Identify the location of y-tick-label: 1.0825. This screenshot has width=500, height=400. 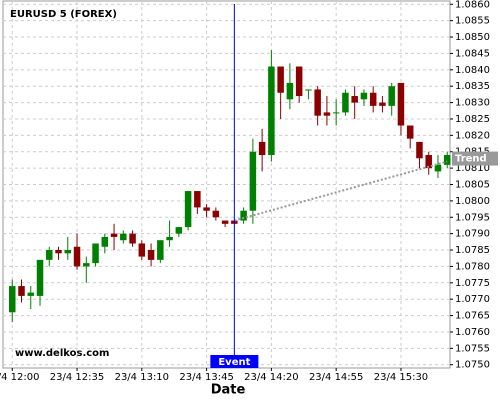
(472, 119).